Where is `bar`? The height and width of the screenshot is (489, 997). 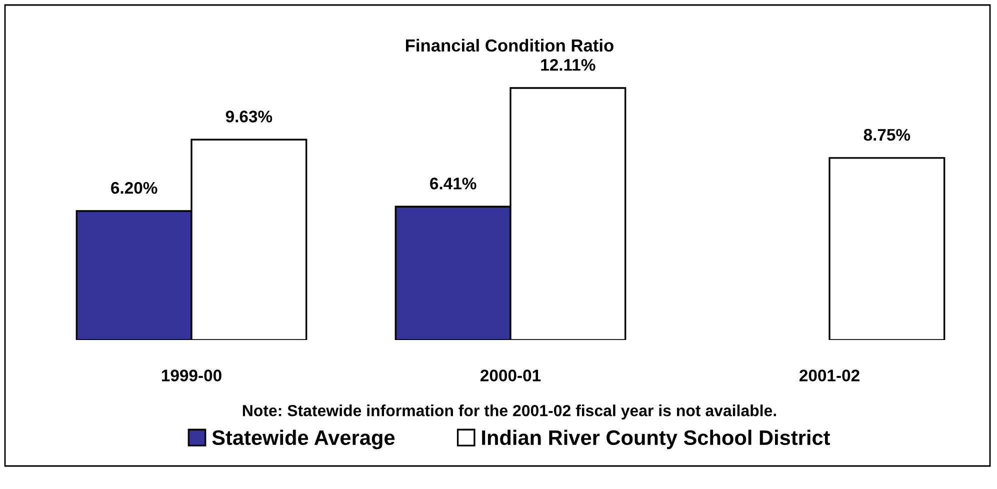 bar is located at coordinates (887, 248).